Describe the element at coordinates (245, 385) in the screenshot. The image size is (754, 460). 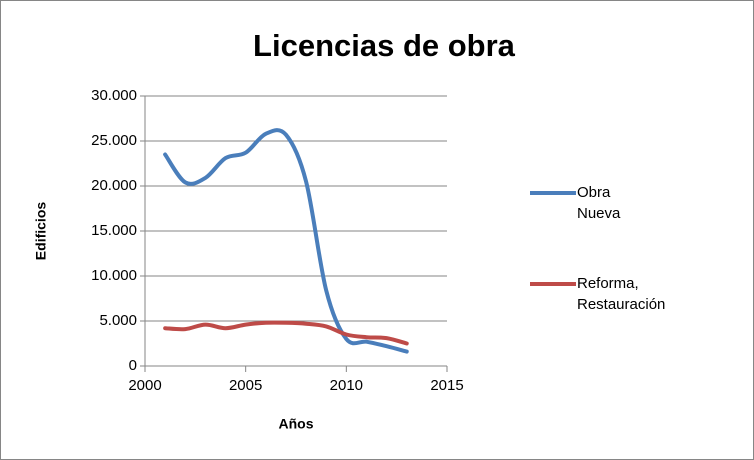
I see `x-tick-label: 2005` at that location.